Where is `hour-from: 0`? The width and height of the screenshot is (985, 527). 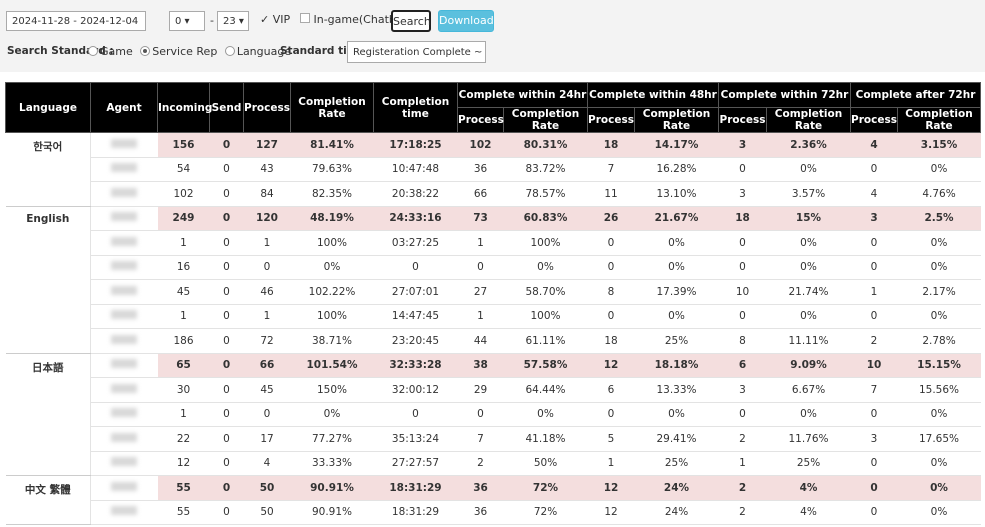
hour-from: 0 is located at coordinates (178, 21).